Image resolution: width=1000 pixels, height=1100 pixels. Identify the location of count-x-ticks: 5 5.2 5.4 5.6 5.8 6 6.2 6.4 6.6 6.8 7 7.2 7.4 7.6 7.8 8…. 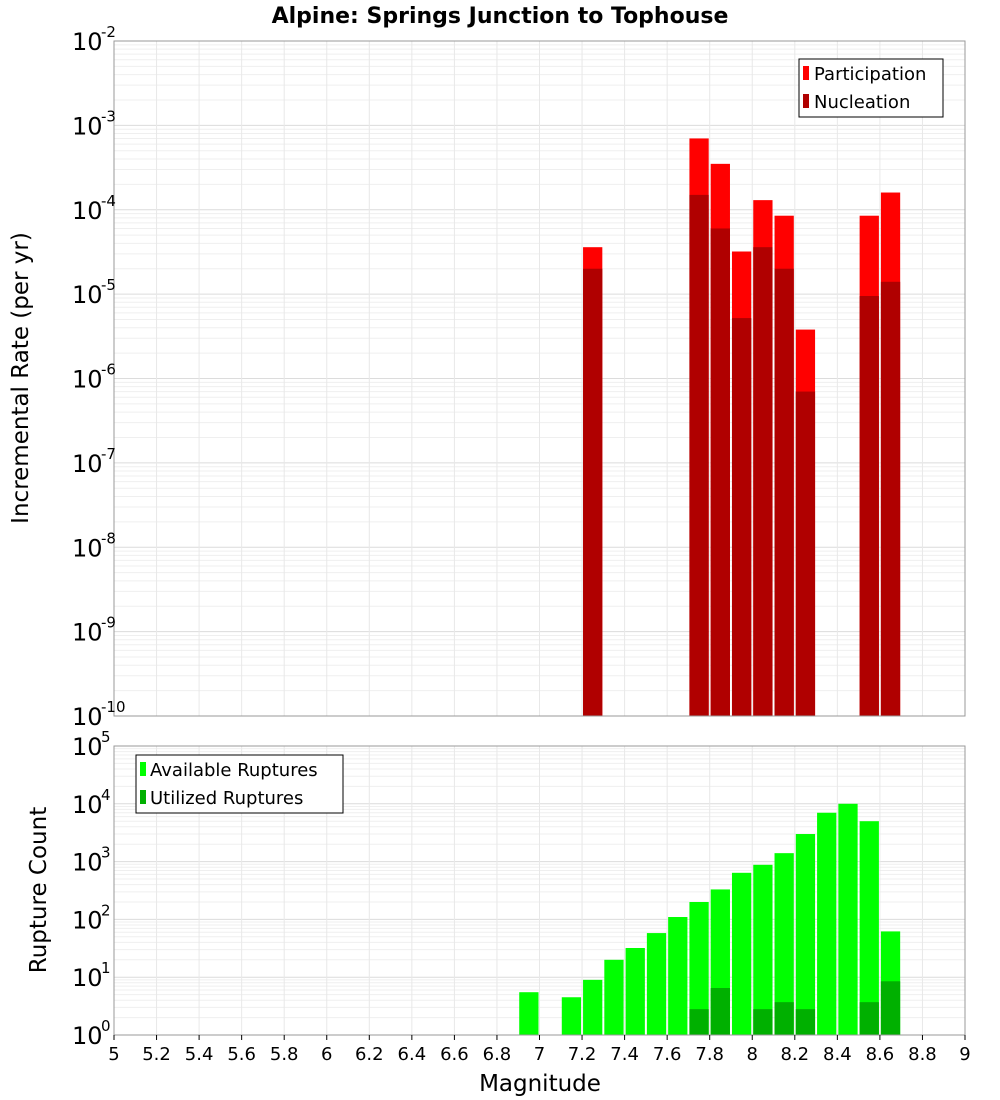
(539, 1050).